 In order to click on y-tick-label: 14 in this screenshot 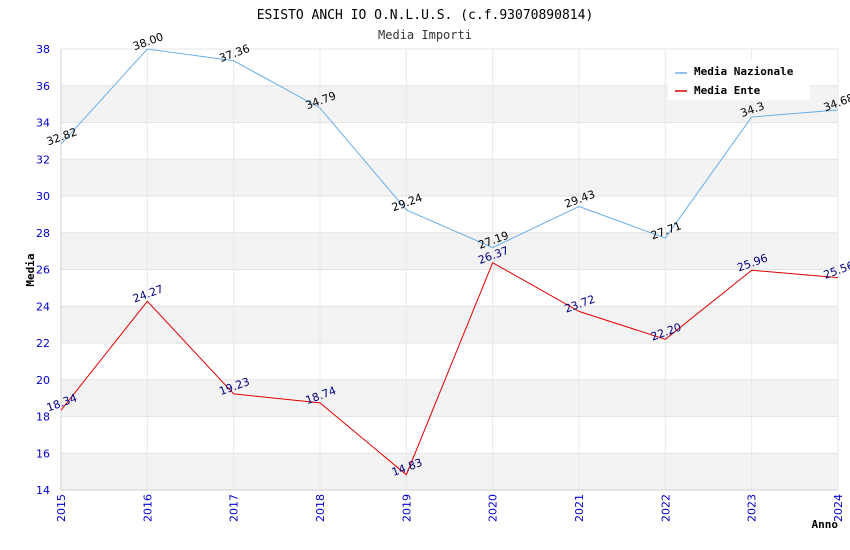, I will do `click(43, 490)`.